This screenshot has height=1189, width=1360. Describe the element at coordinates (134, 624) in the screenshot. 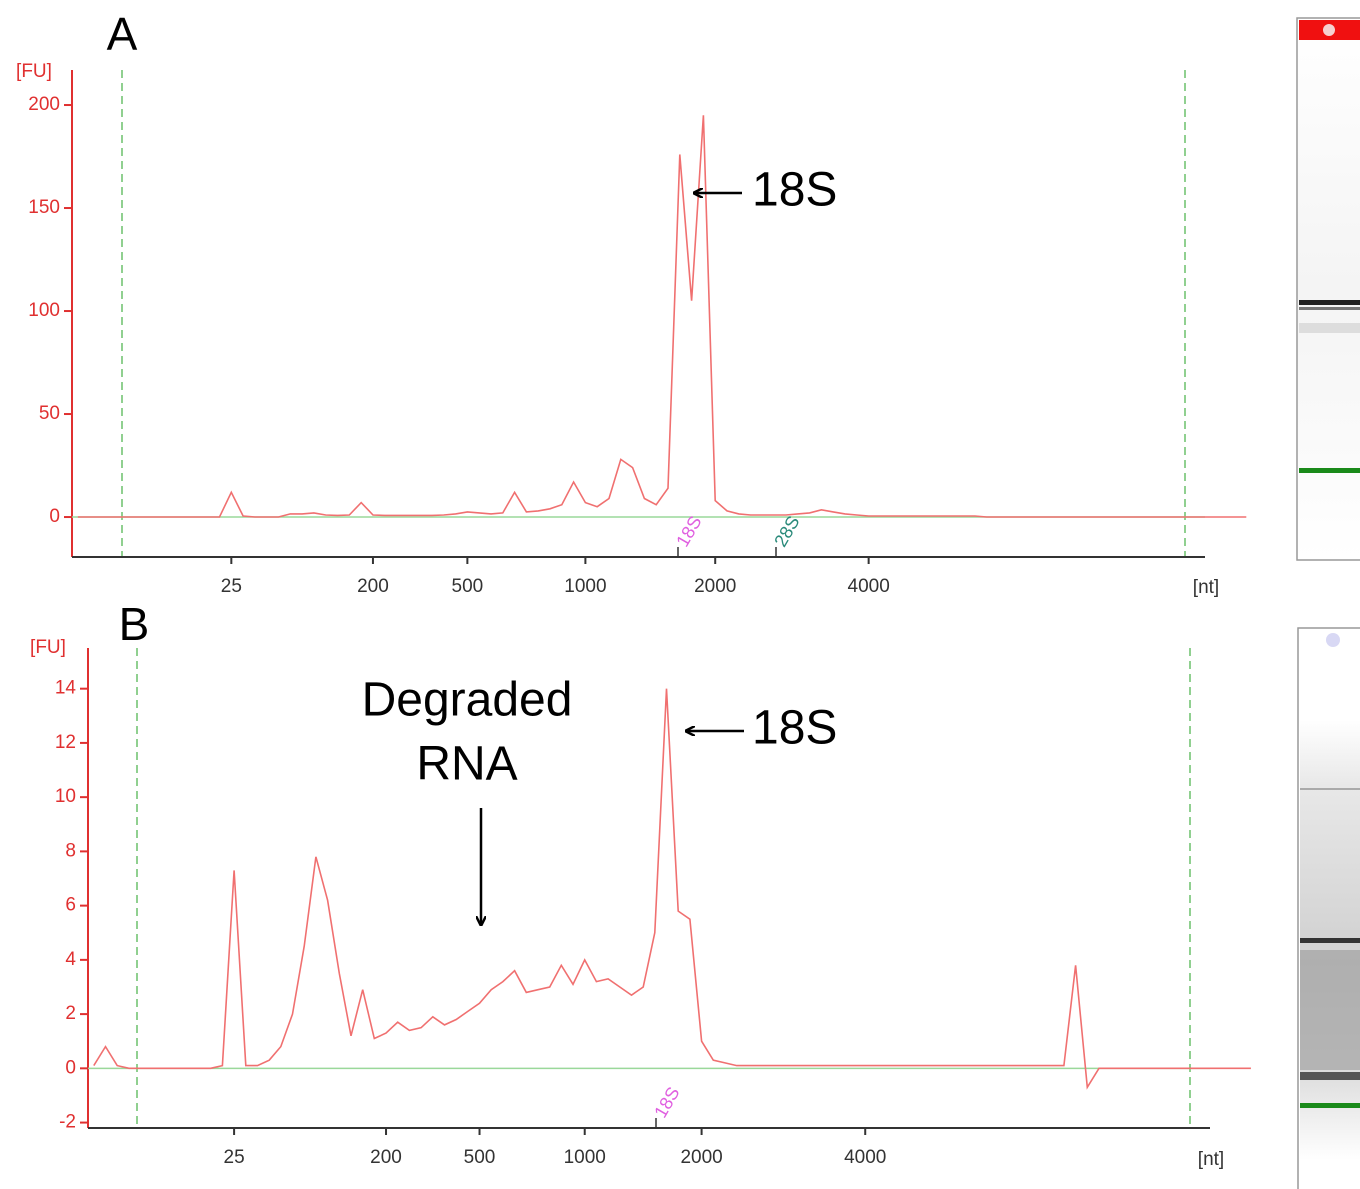

I see `panel-label: B` at that location.